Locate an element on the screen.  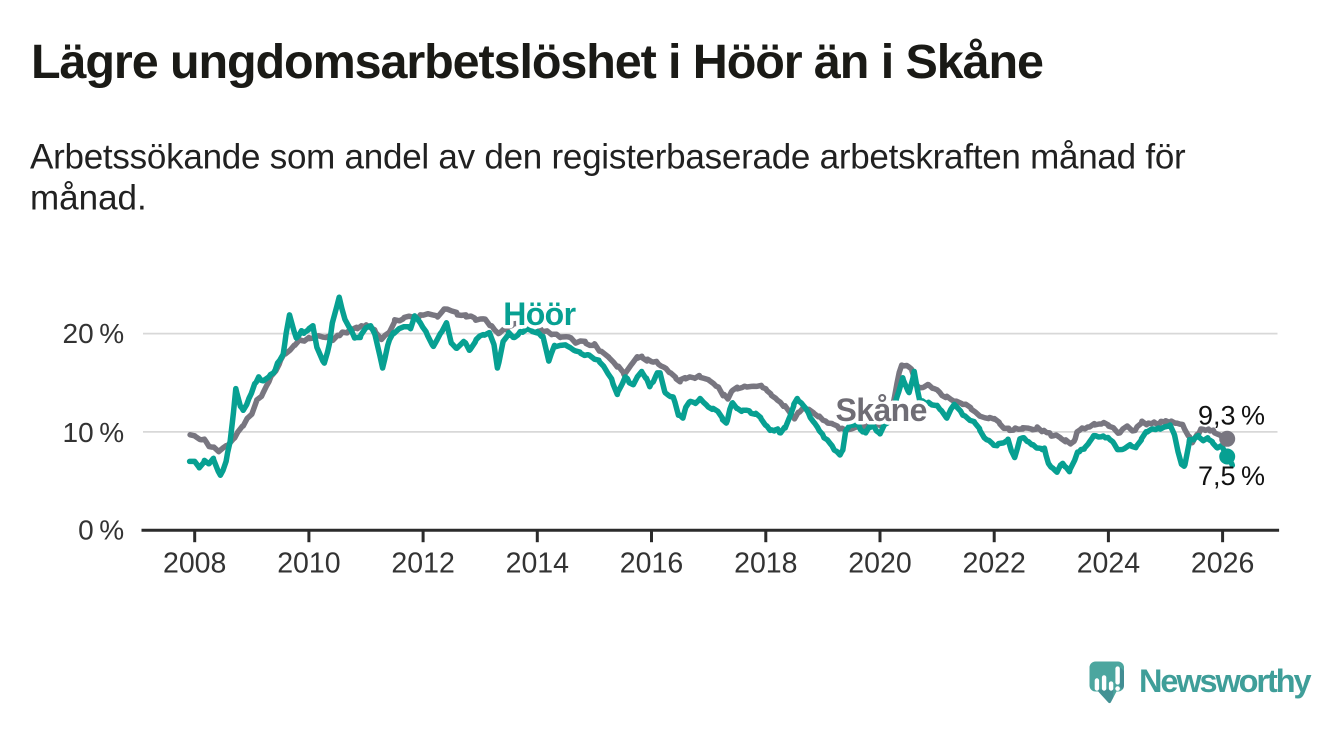
svg-text: 2010 is located at coordinates (308, 564).